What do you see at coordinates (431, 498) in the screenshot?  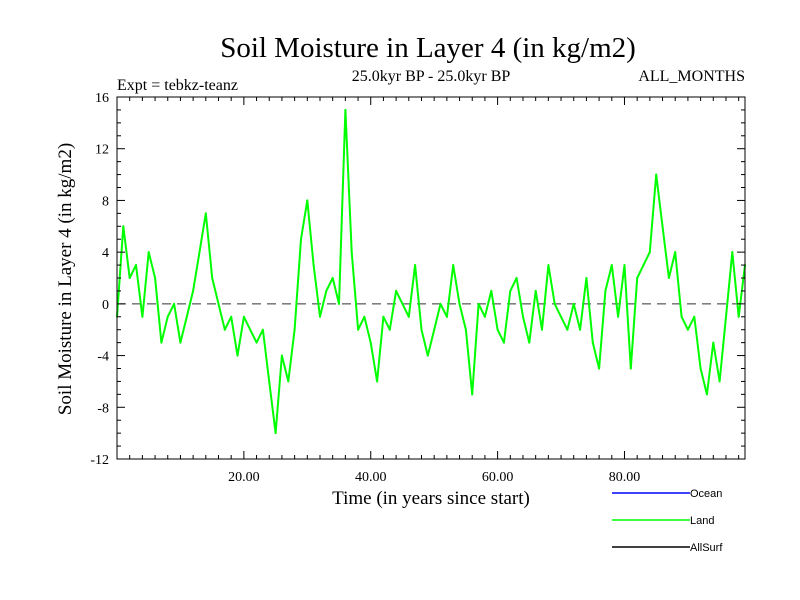 I see `x-axis-label: Time (in years since start)` at bounding box center [431, 498].